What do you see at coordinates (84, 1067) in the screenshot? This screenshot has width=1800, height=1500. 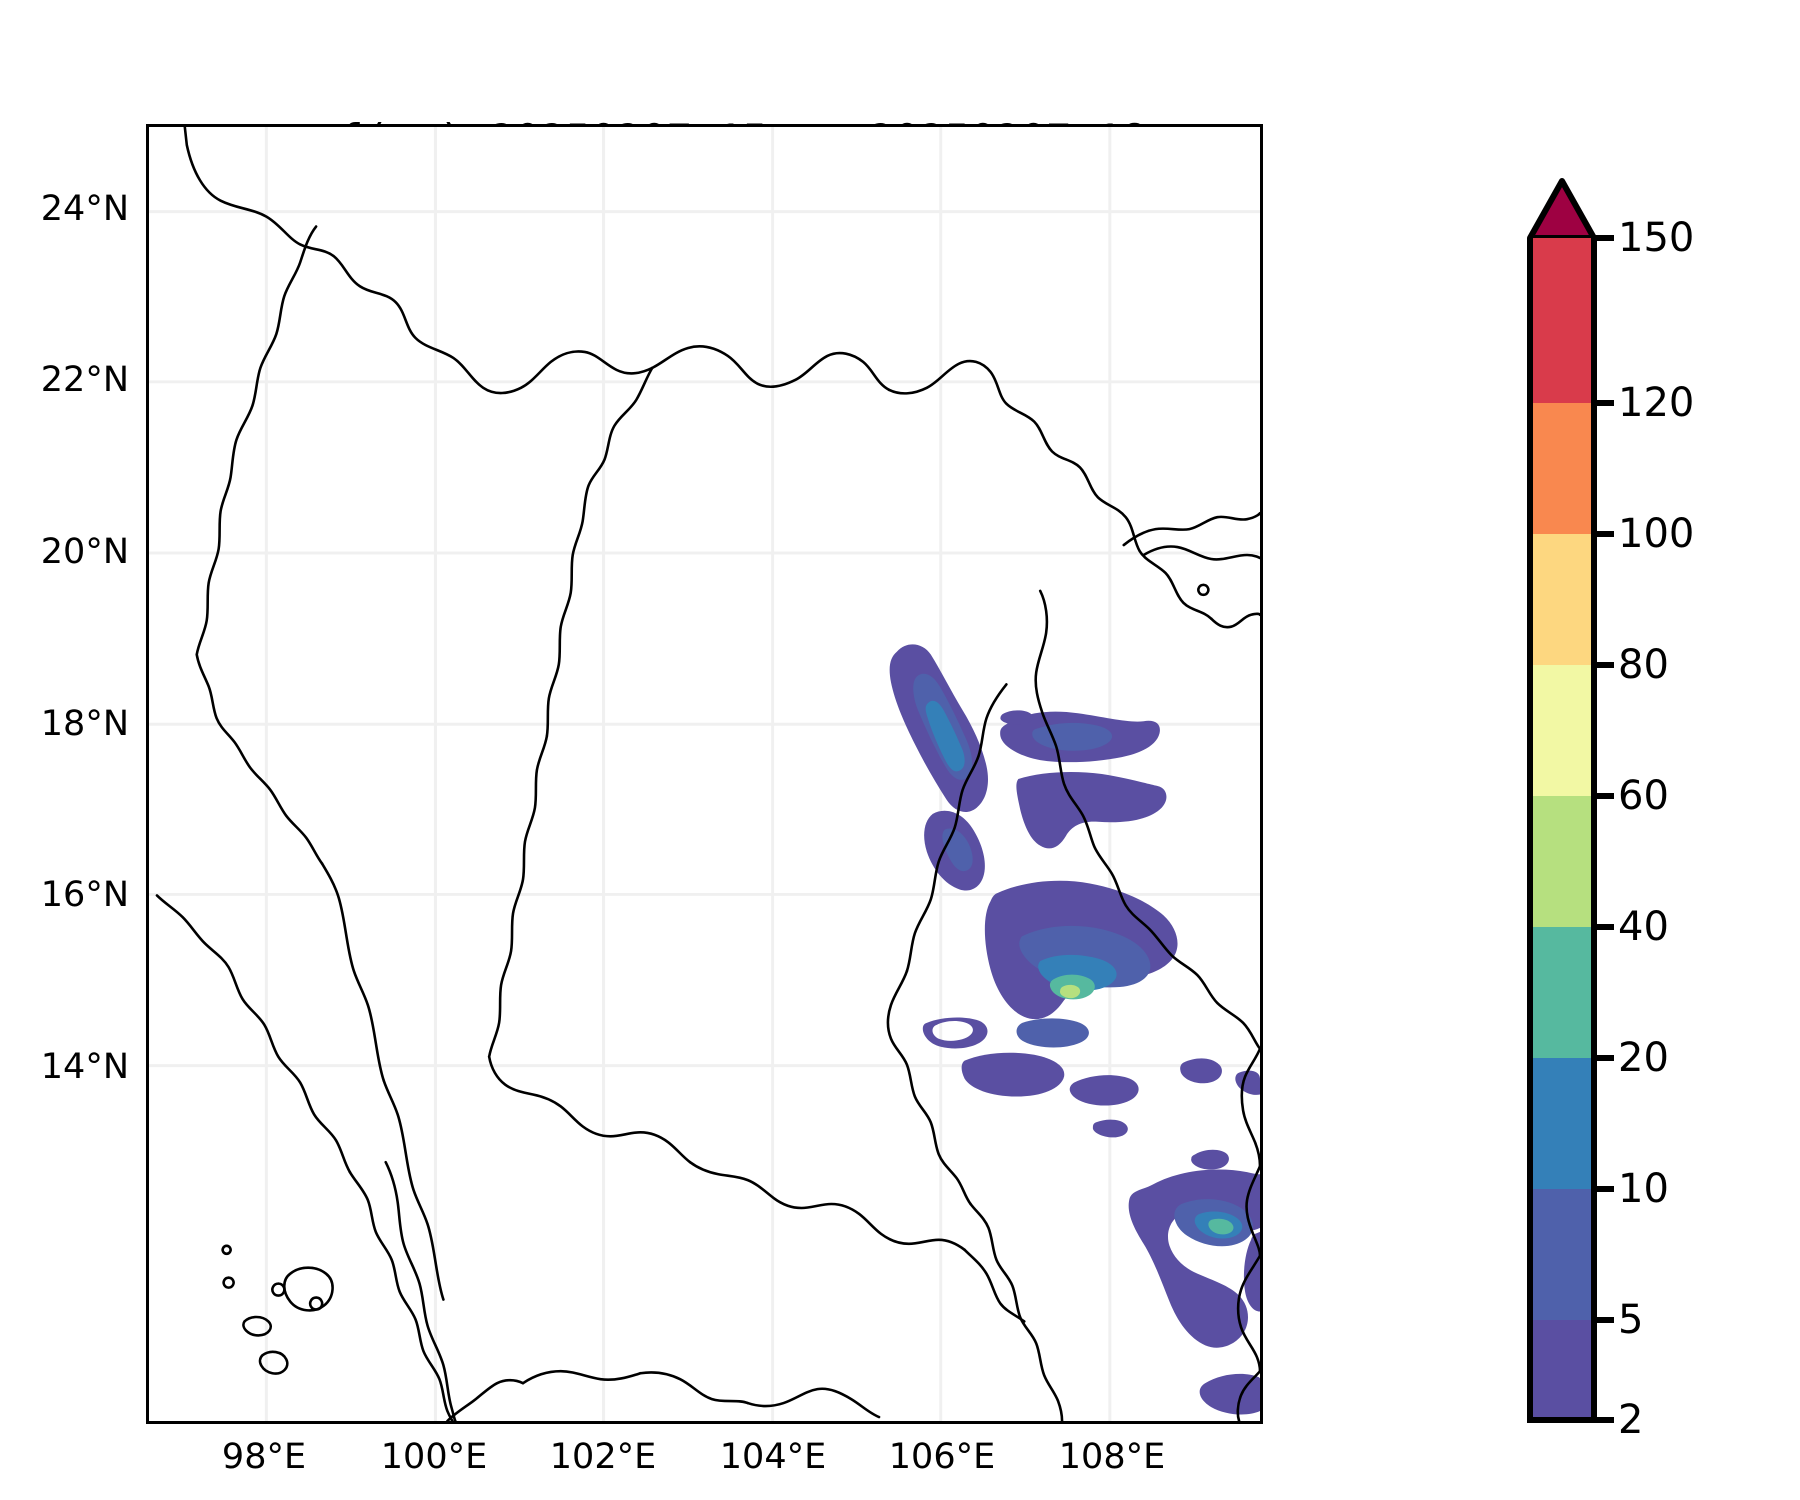 I see `lat-tick-14n: 14°N` at bounding box center [84, 1067].